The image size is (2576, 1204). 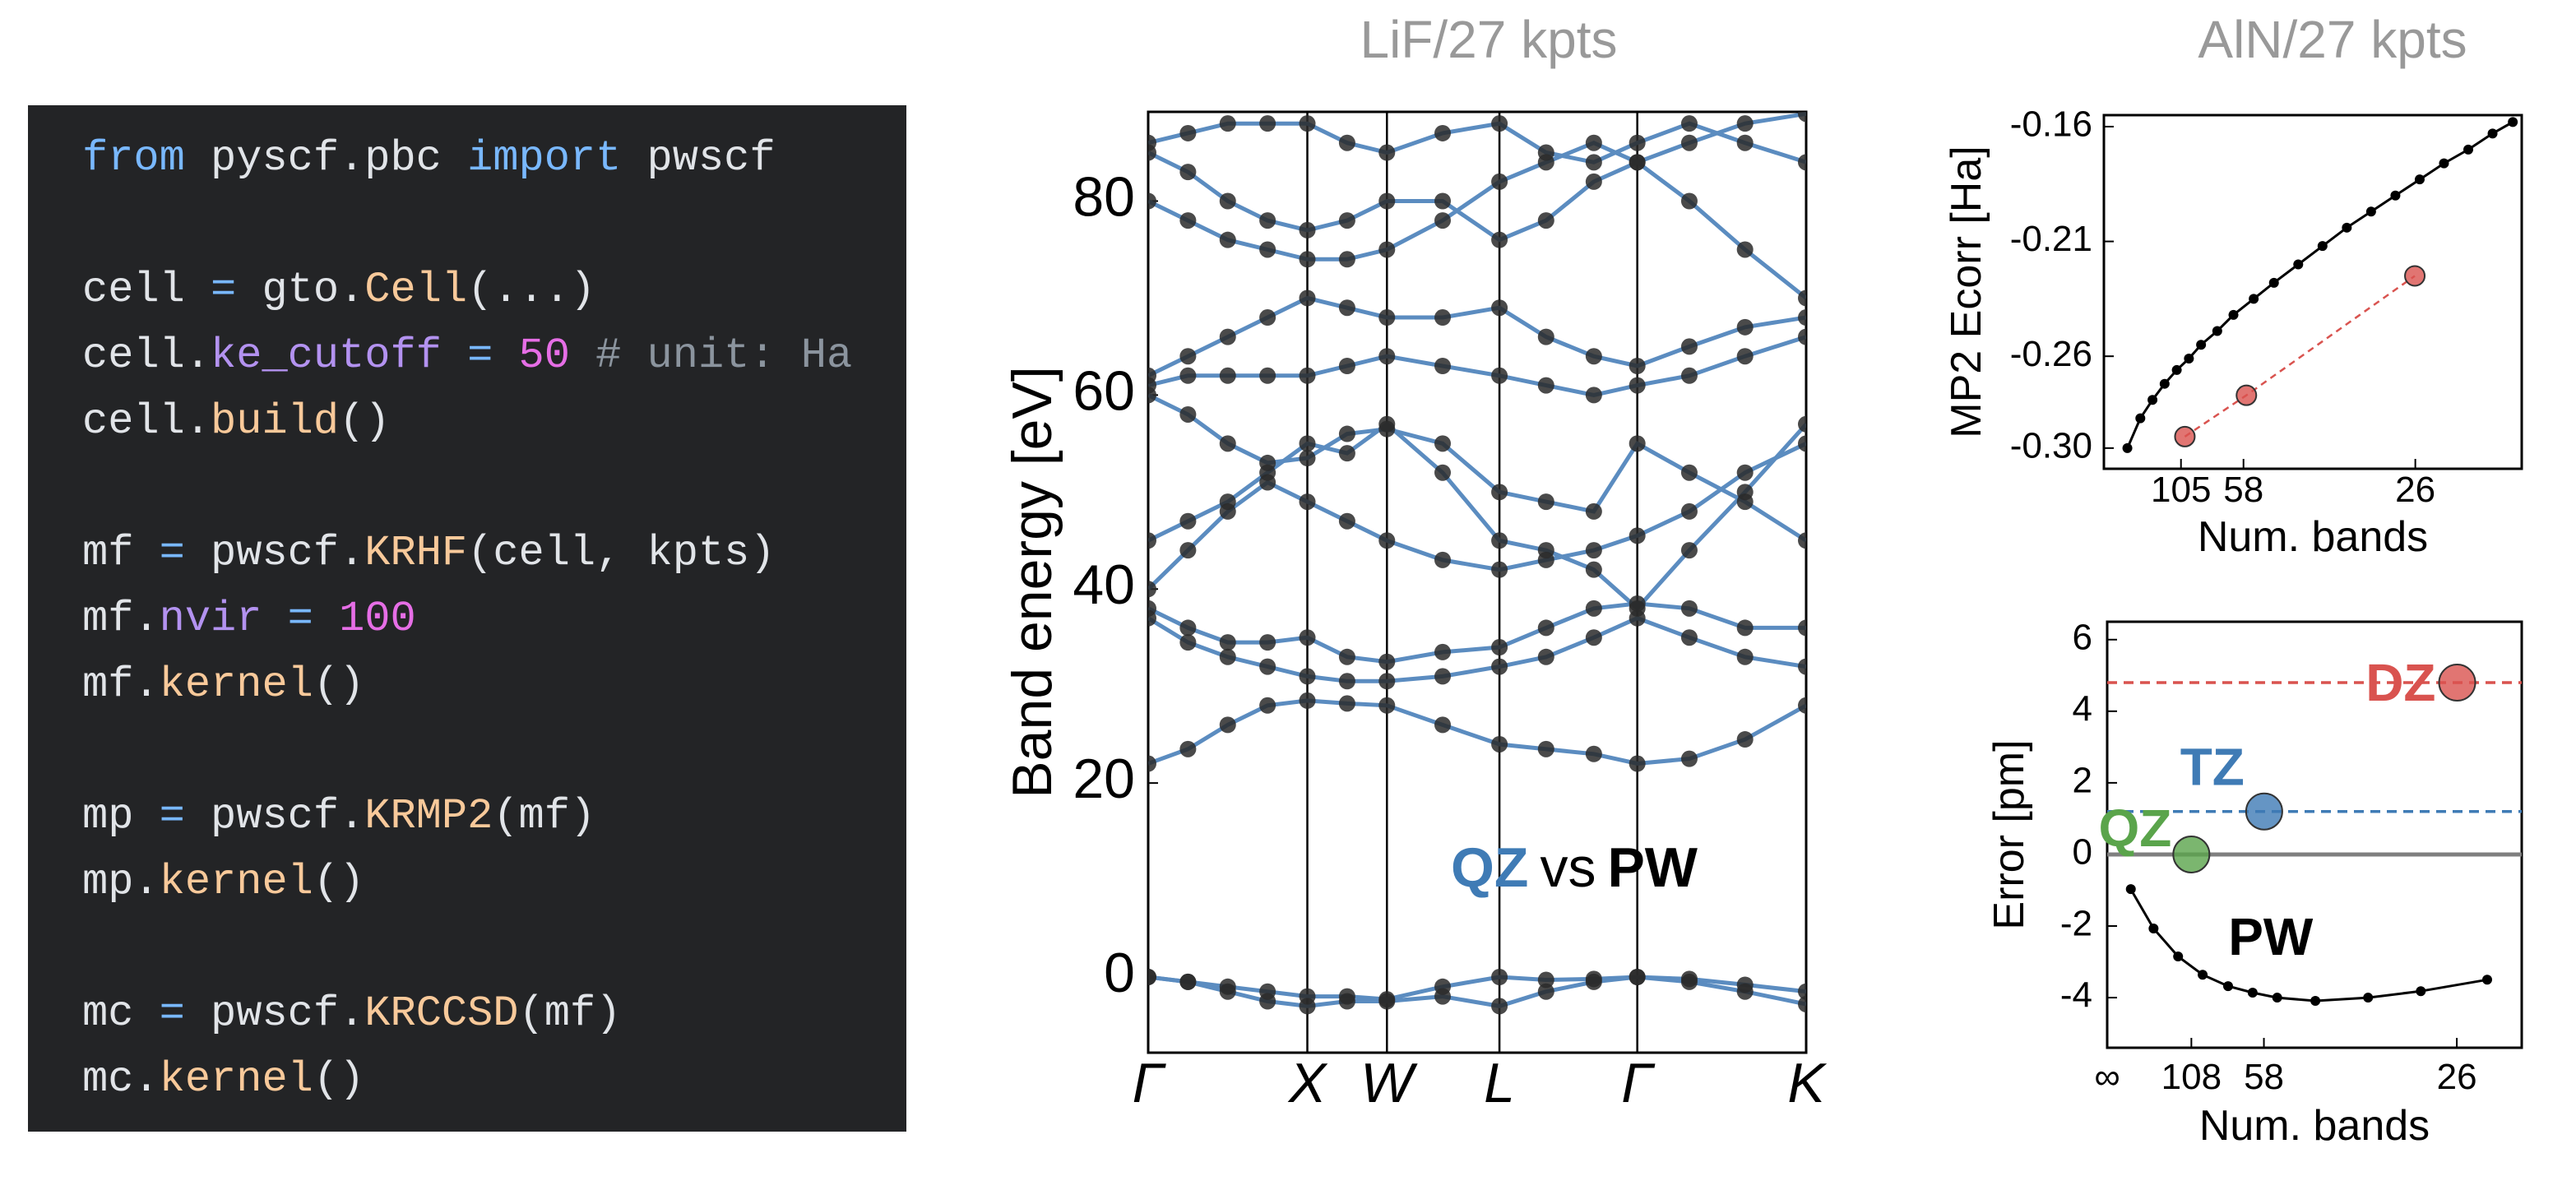 What do you see at coordinates (338, 882) in the screenshot?
I see `code-token: ()` at bounding box center [338, 882].